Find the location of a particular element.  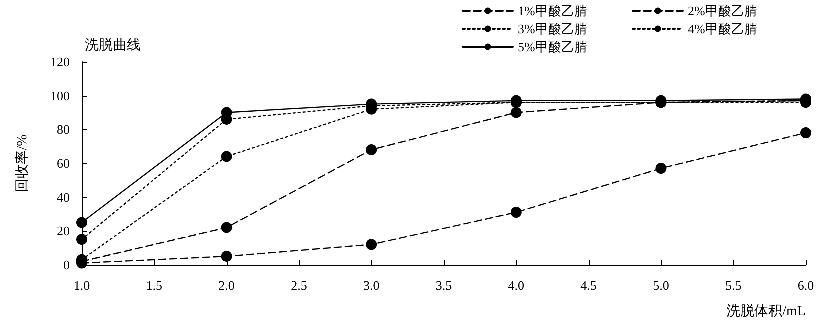

legend-label: 5%甲酸乙腈 is located at coordinates (553, 47).